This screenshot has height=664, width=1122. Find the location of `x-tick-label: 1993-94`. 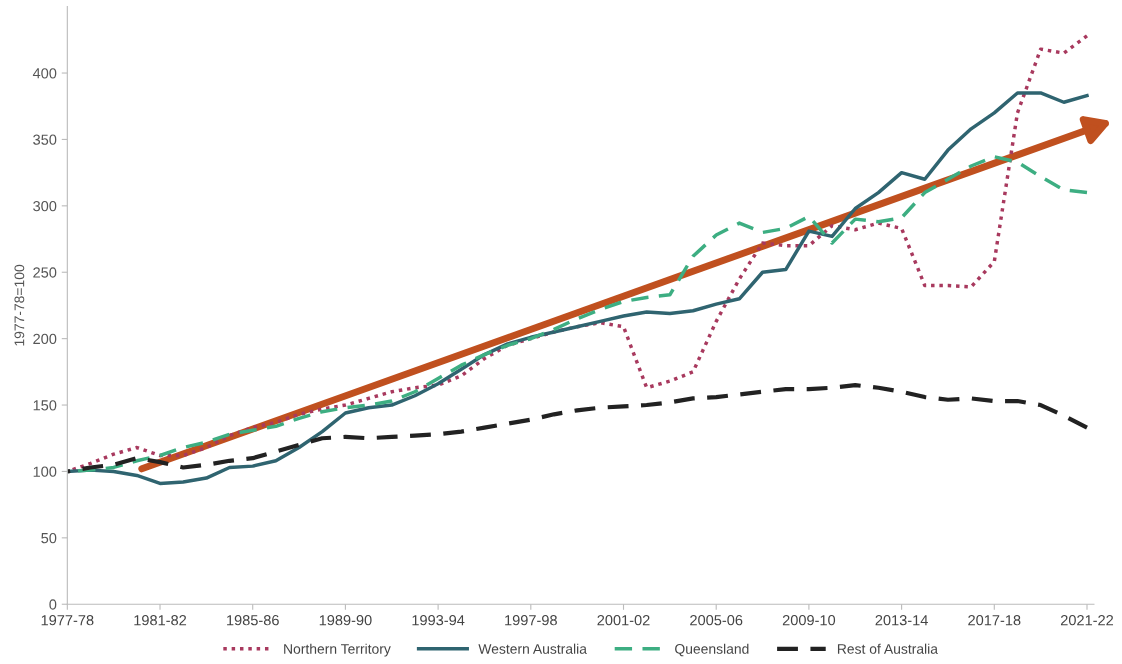

x-tick-label: 1993-94 is located at coordinates (438, 620).